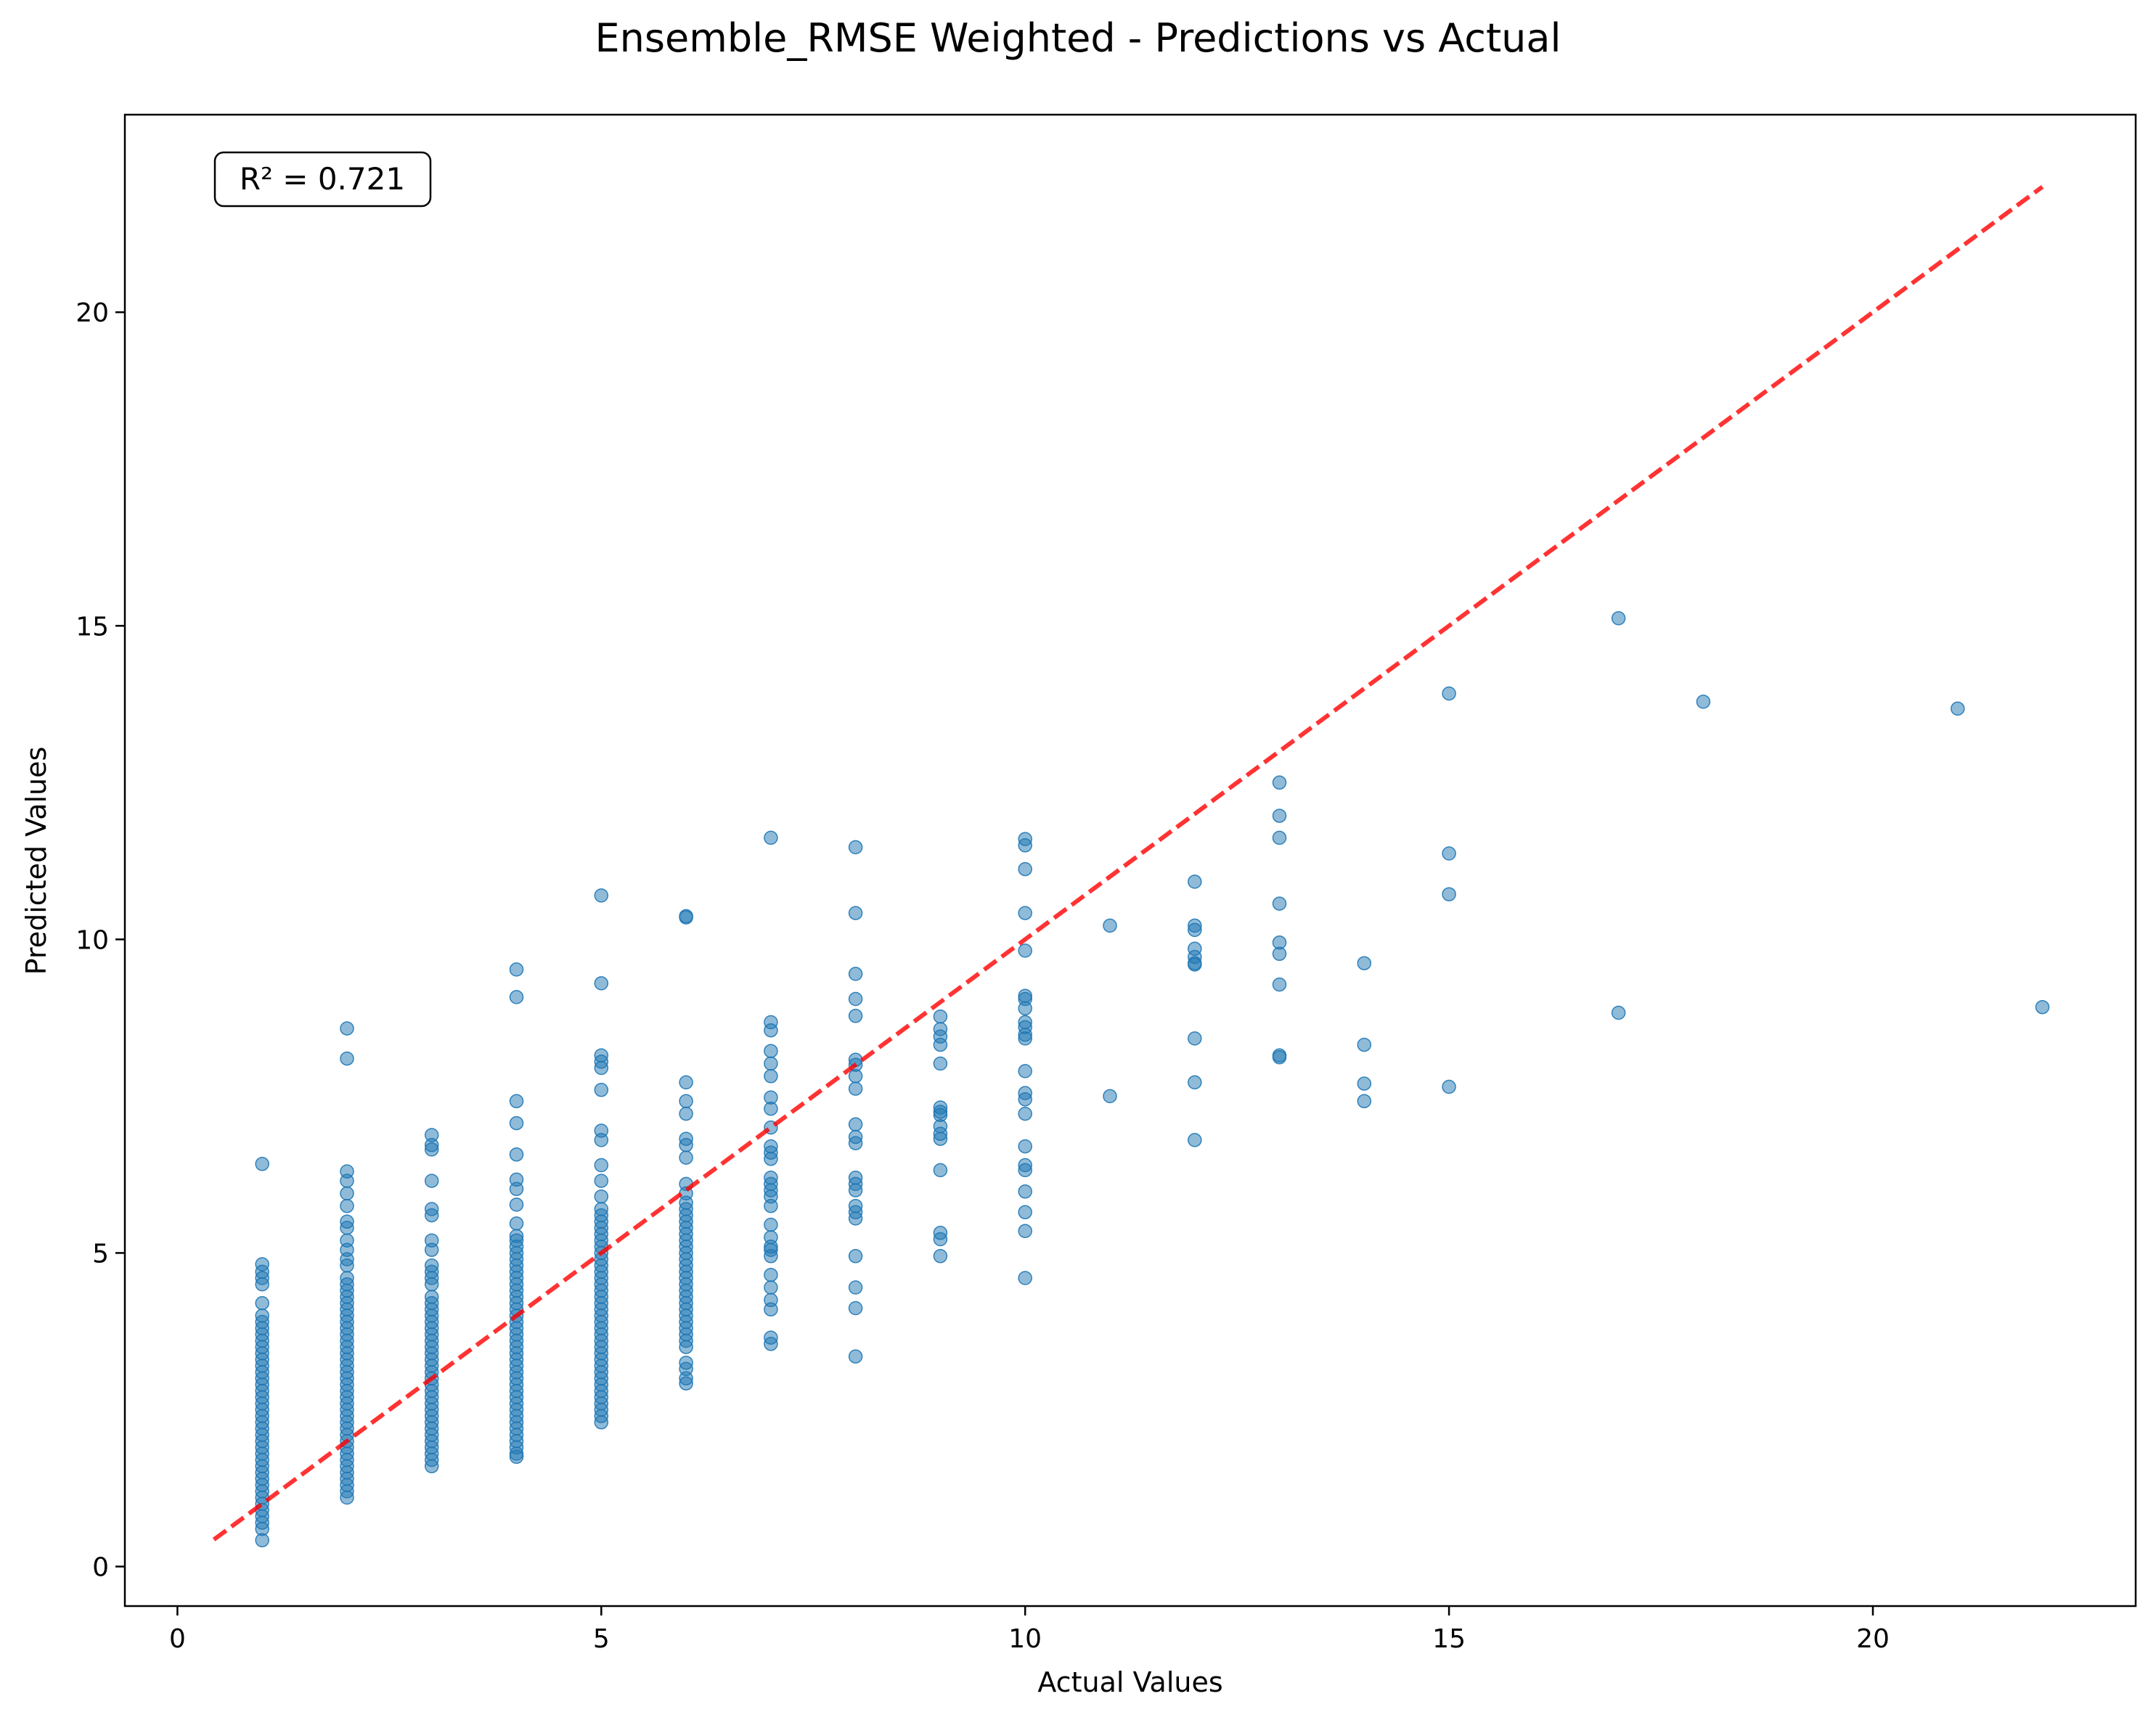 This screenshot has height=1720, width=2156. I want to click on r-squared-box, so click(323, 179).